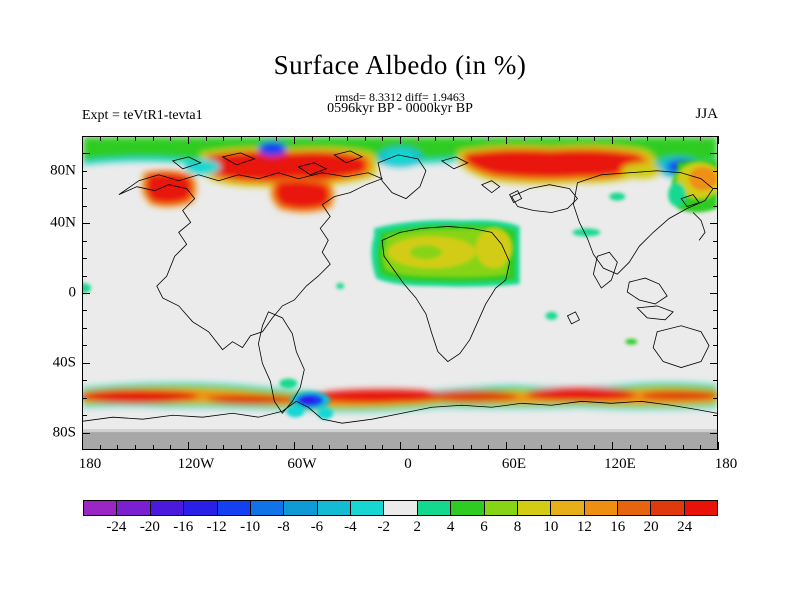 The height and width of the screenshot is (600, 800). Describe the element at coordinates (90, 464) in the screenshot. I see `x-tick-180w: 180` at that location.